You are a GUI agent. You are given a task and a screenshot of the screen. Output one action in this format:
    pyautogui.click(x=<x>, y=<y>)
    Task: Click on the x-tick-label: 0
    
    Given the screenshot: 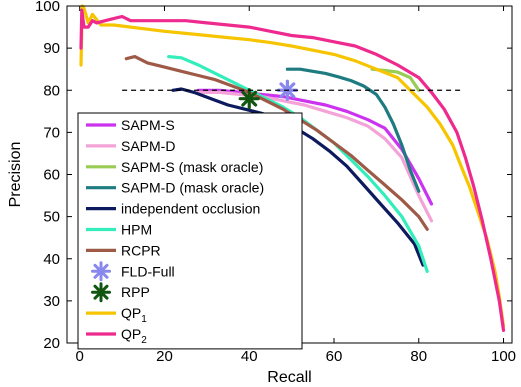 What is the action you would take?
    pyautogui.click(x=80, y=356)
    